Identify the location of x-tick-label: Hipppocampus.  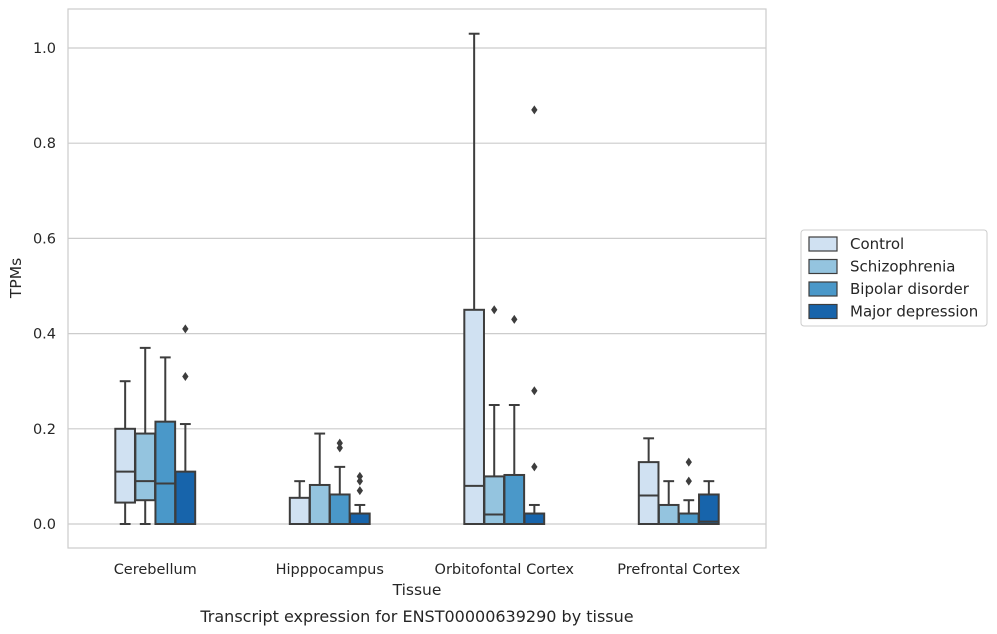
(330, 570).